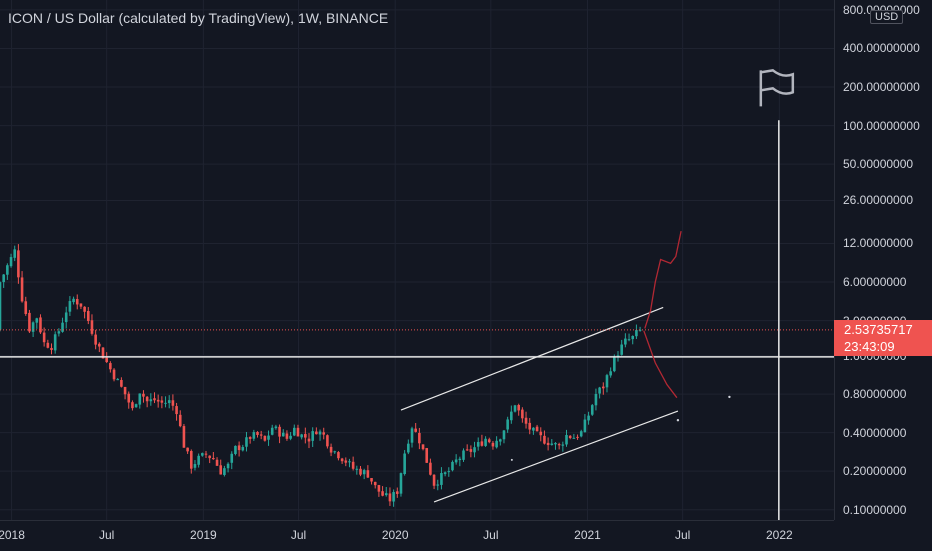  What do you see at coordinates (729, 397) in the screenshot?
I see `dot-marker` at bounding box center [729, 397].